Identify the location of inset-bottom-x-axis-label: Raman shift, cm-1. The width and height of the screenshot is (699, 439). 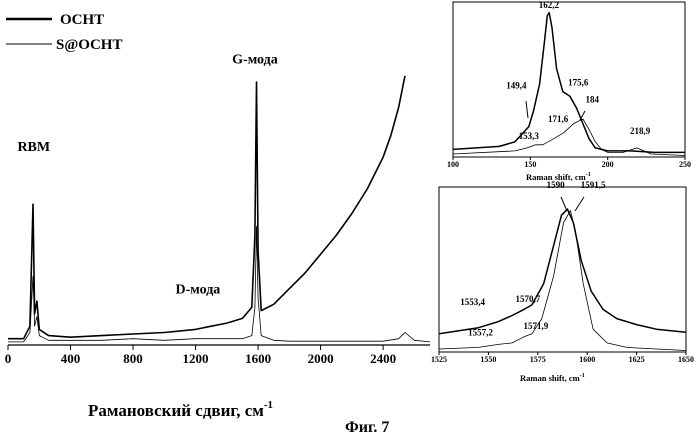
(552, 378).